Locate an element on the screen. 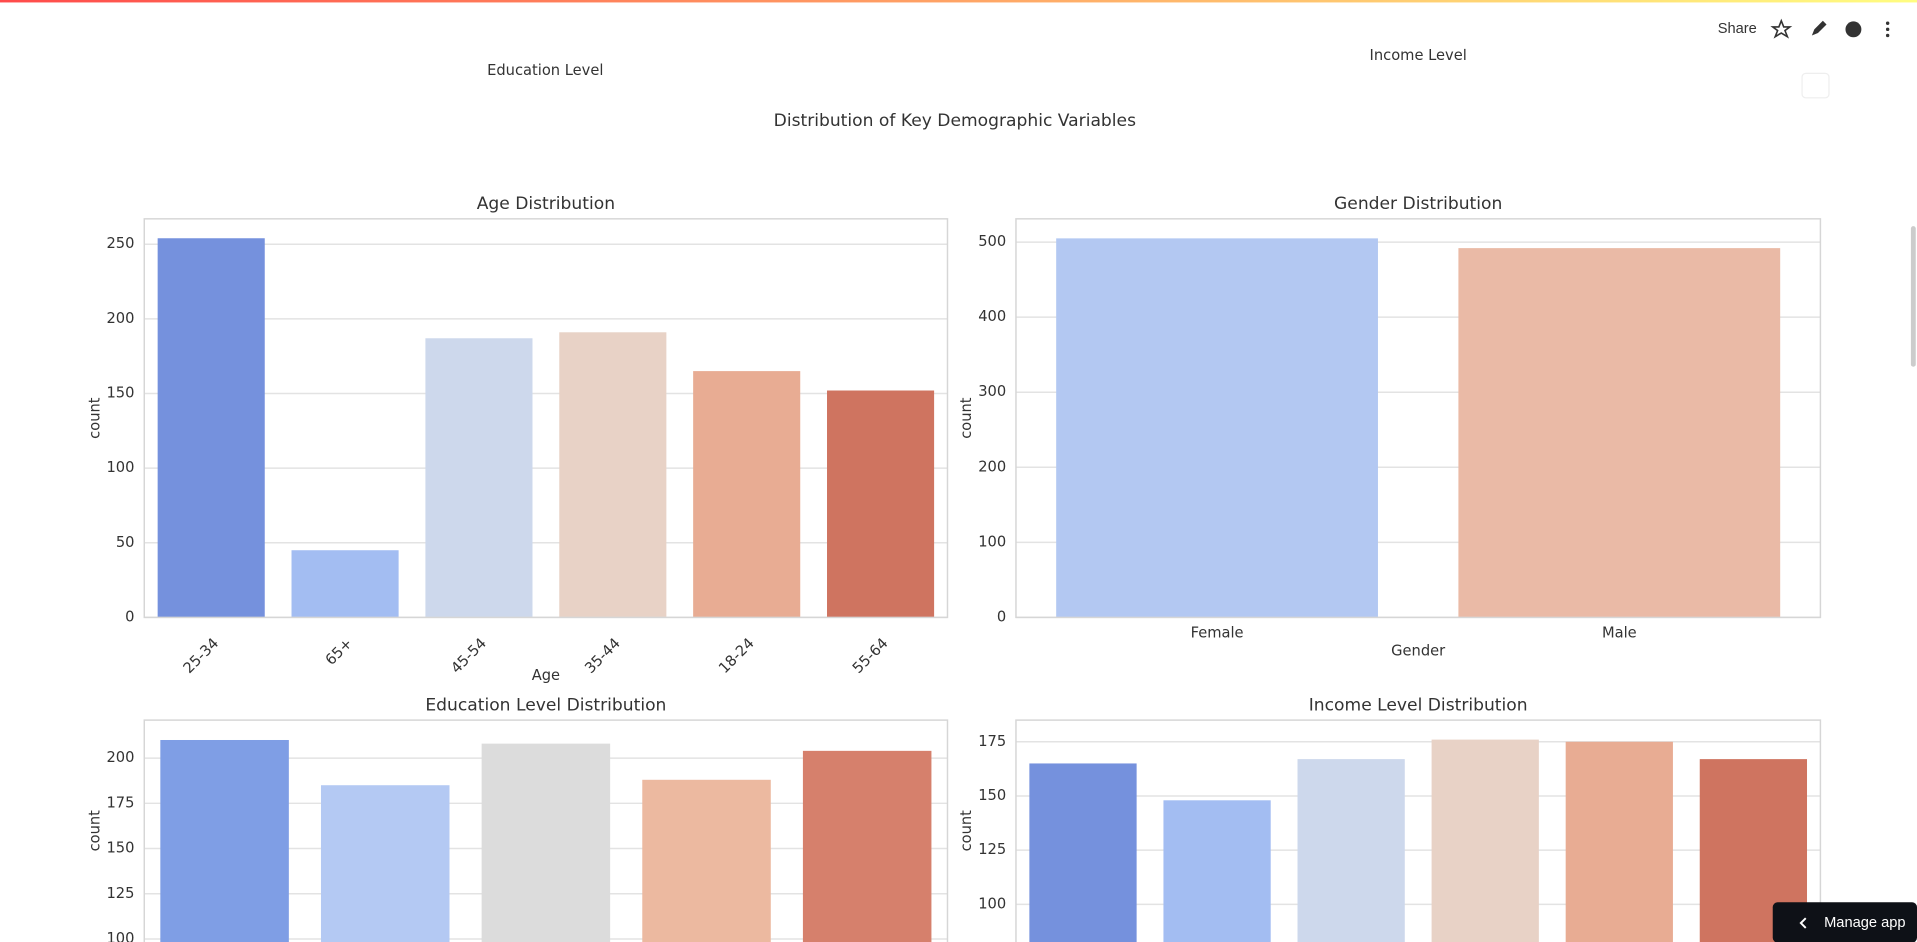  chart-title: Gender Distribution is located at coordinates (1418, 204).